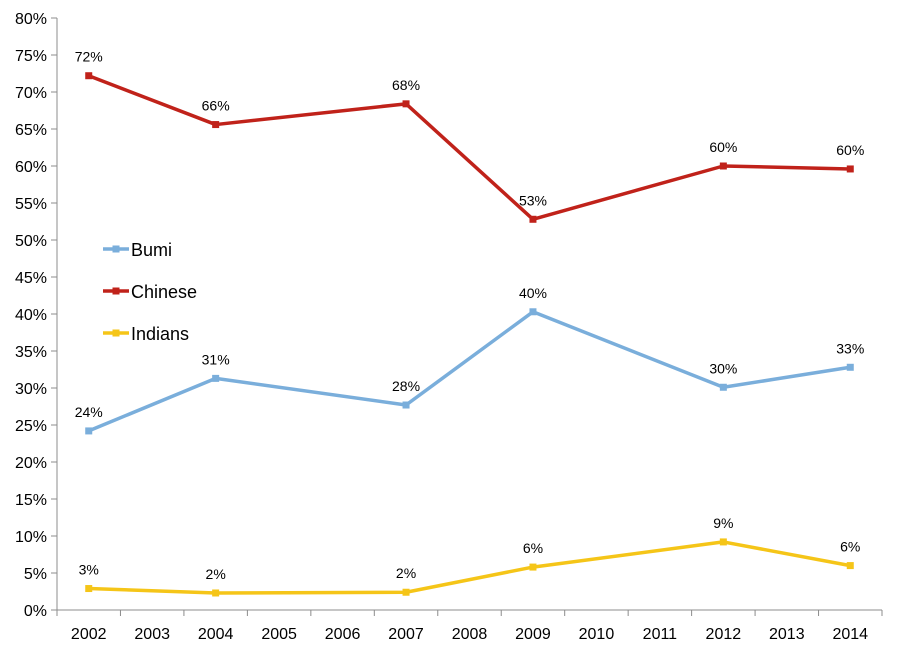 Image resolution: width=900 pixels, height=653 pixels. Describe the element at coordinates (406, 85) in the screenshot. I see `data-label-chinese: 68%` at that location.